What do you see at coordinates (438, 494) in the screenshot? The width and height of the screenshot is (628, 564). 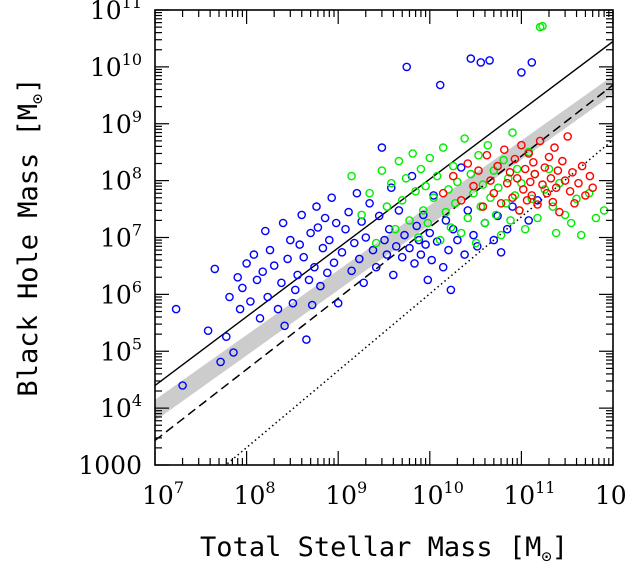 I see `x-tick-label: 10¹⁰` at bounding box center [438, 494].